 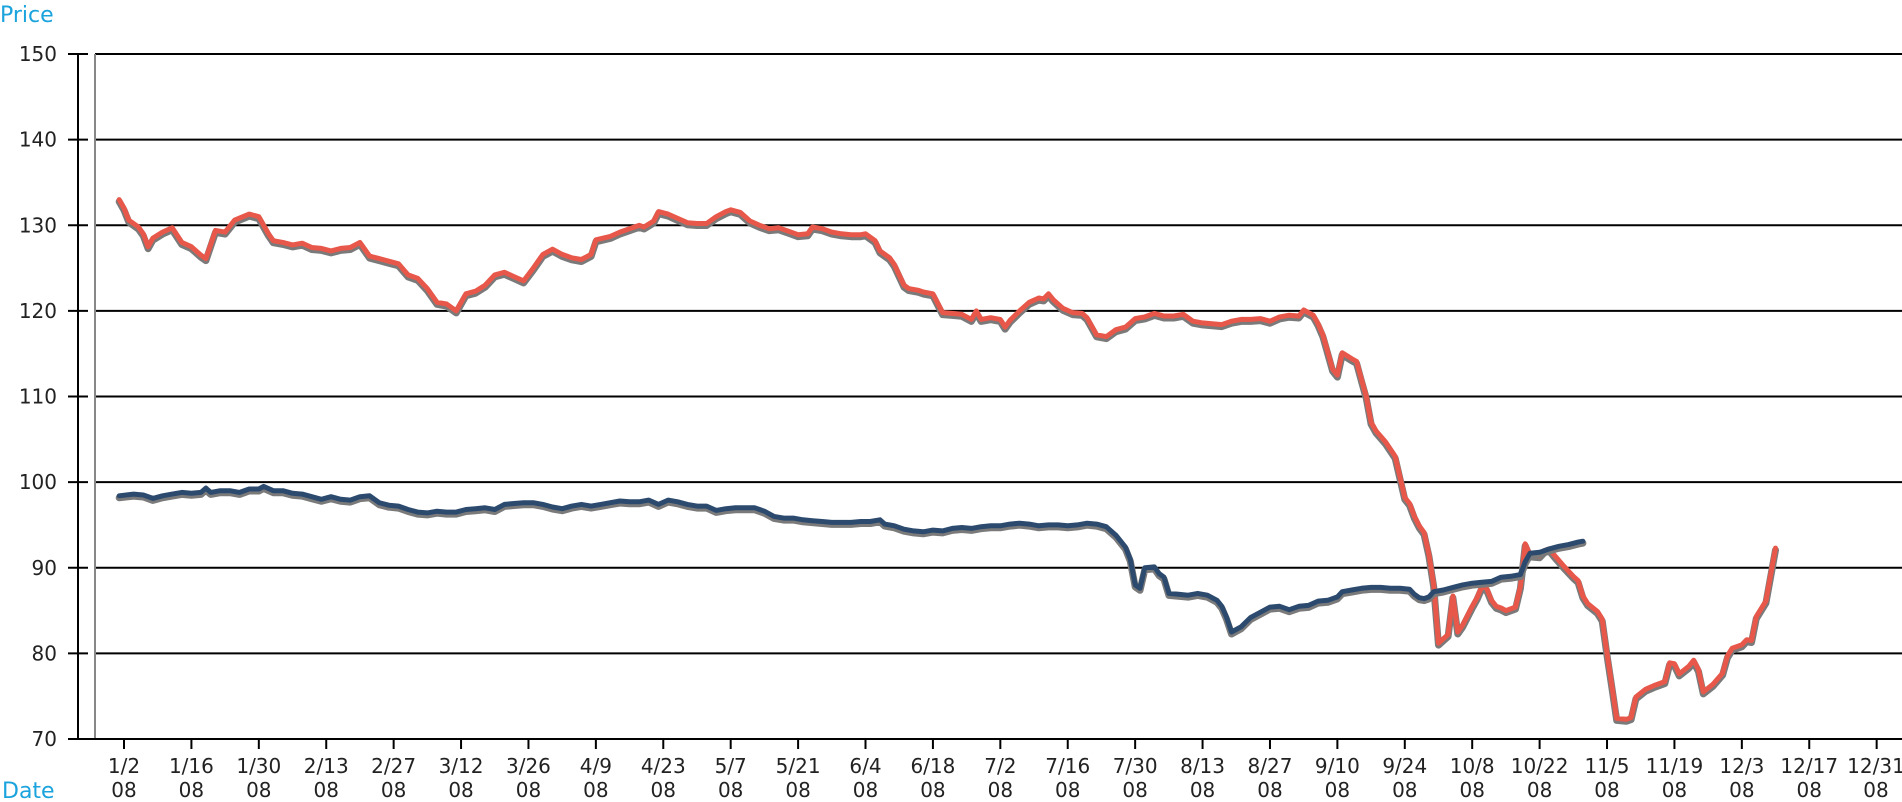 What do you see at coordinates (1067, 766) in the screenshot?
I see `x-tick-label: 7/16` at bounding box center [1067, 766].